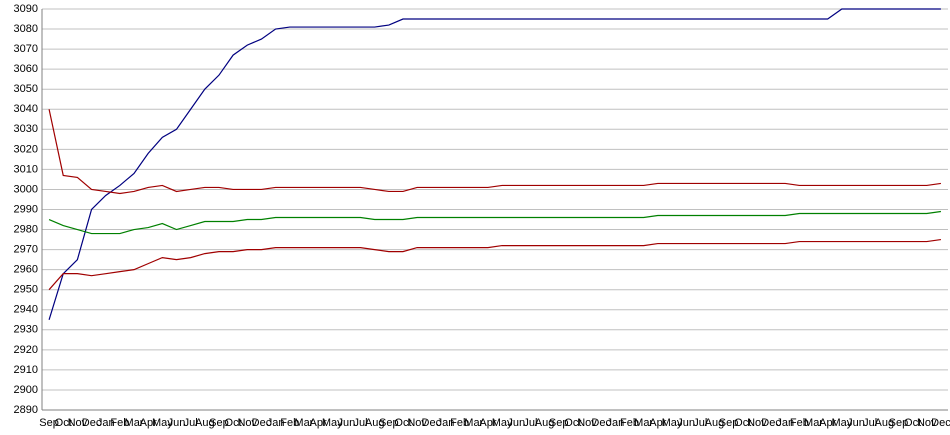  Describe the element at coordinates (26, 410) in the screenshot. I see `y-tick-label: 2890` at that location.